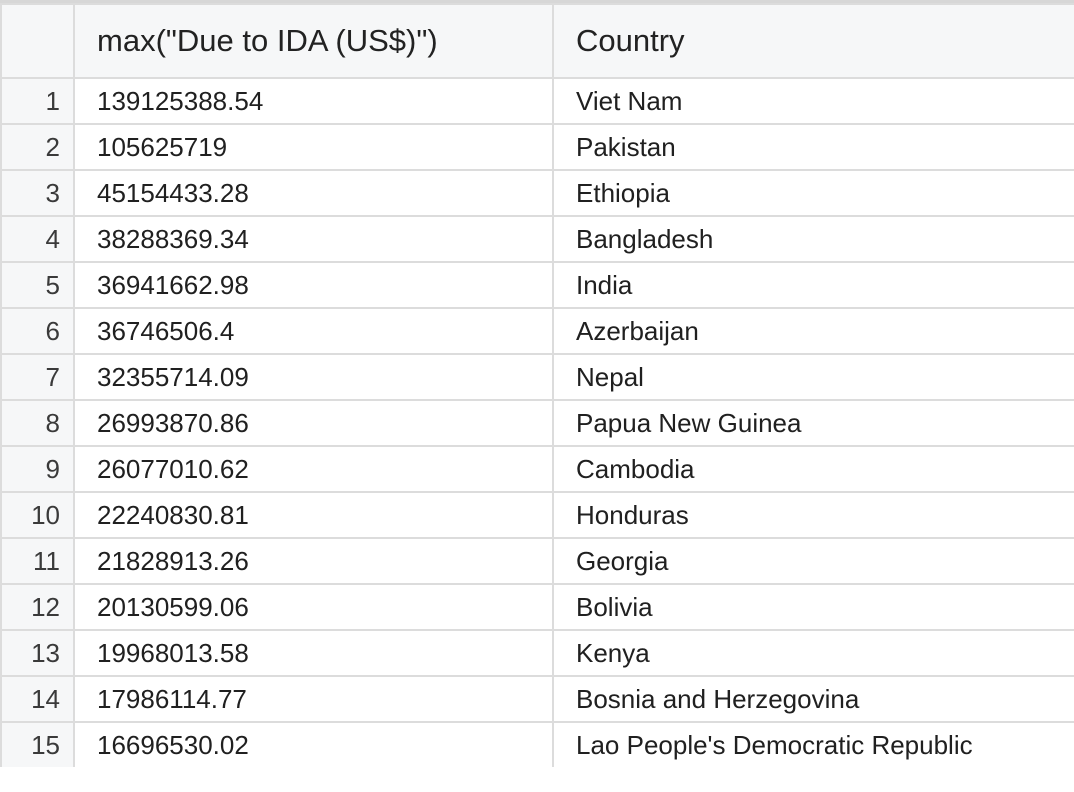  I want to click on cell-due-to-ida: 26077010.62, so click(313, 469).